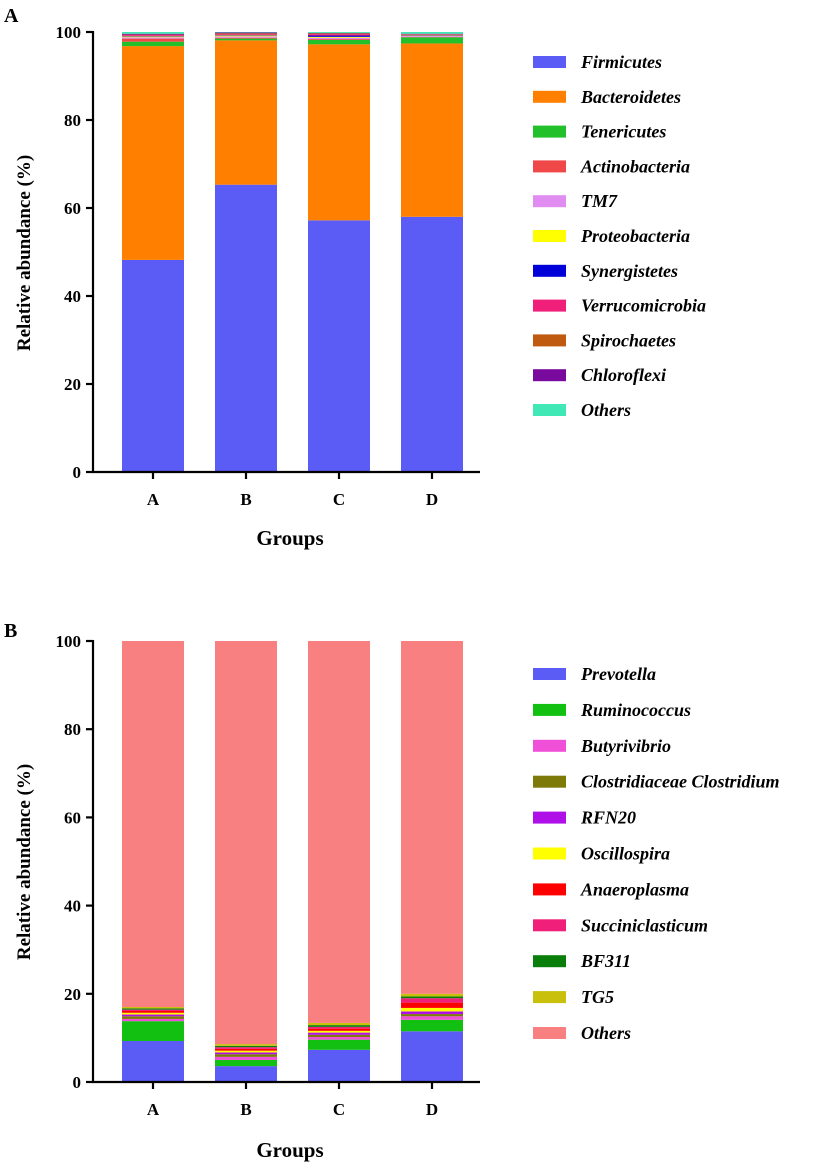 The image size is (839, 1162). I want to click on panel-a-y-tick-label-0: 0, so click(77, 472).